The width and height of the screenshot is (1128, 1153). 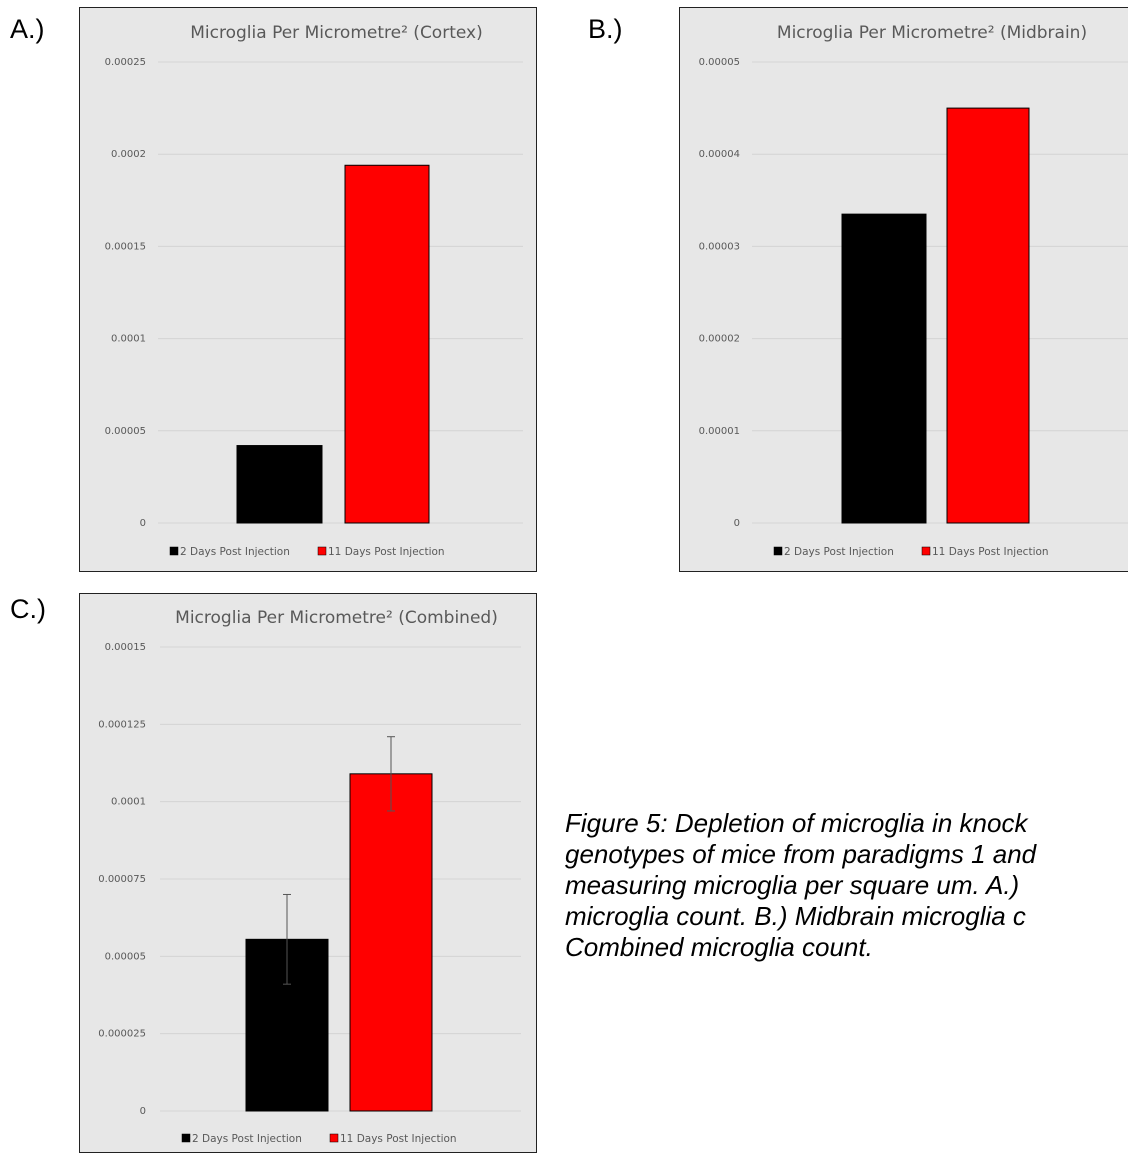 I want to click on y-tick-label: 0.000125, so click(x=122, y=724).